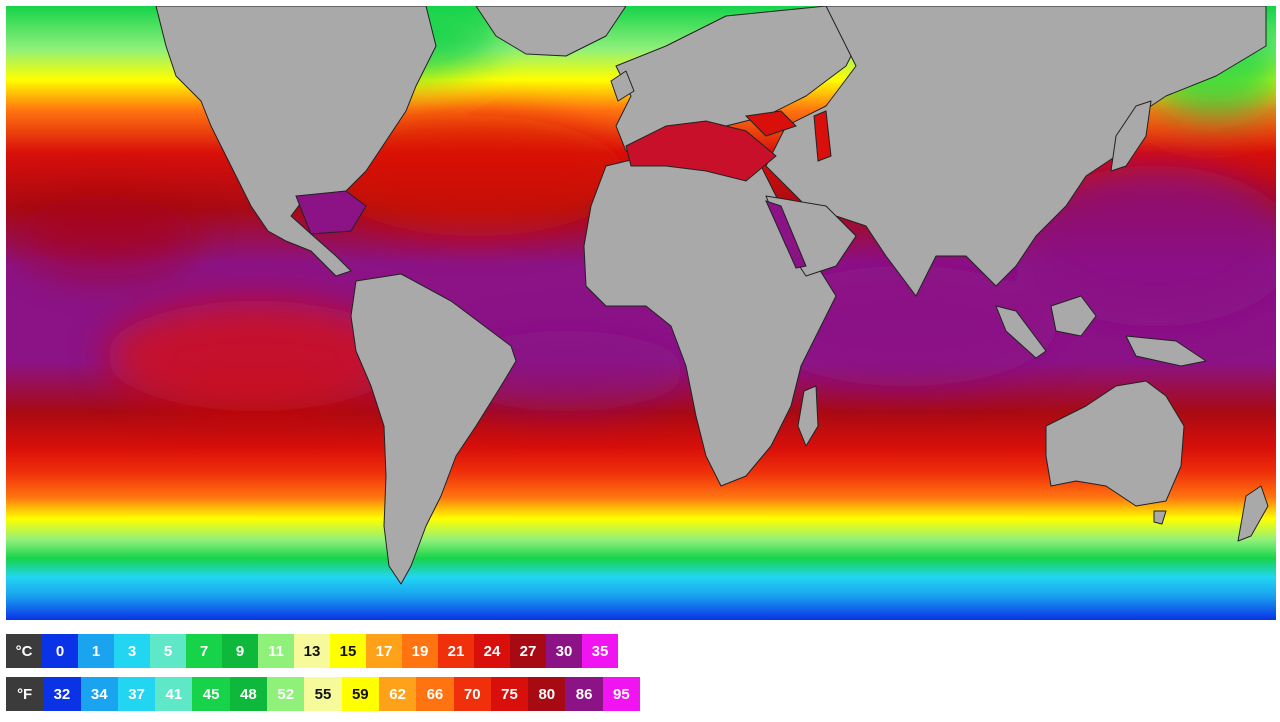 This screenshot has height=722, width=1280. I want to click on fahrenheit-swatch: 86, so click(584, 694).